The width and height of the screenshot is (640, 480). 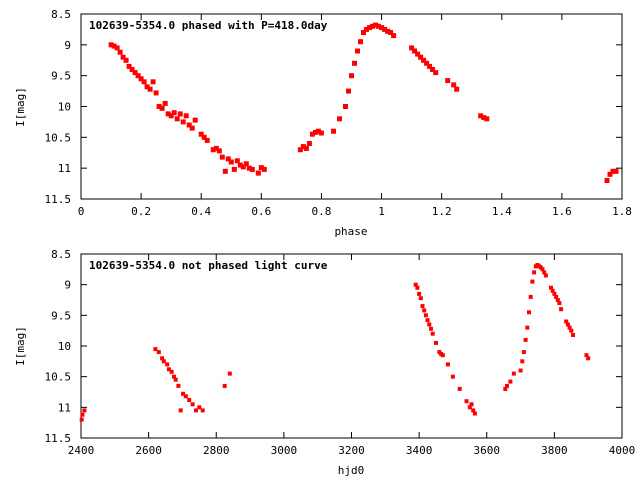 I want to click on y-tick-label: 11.5, so click(x=58, y=438).